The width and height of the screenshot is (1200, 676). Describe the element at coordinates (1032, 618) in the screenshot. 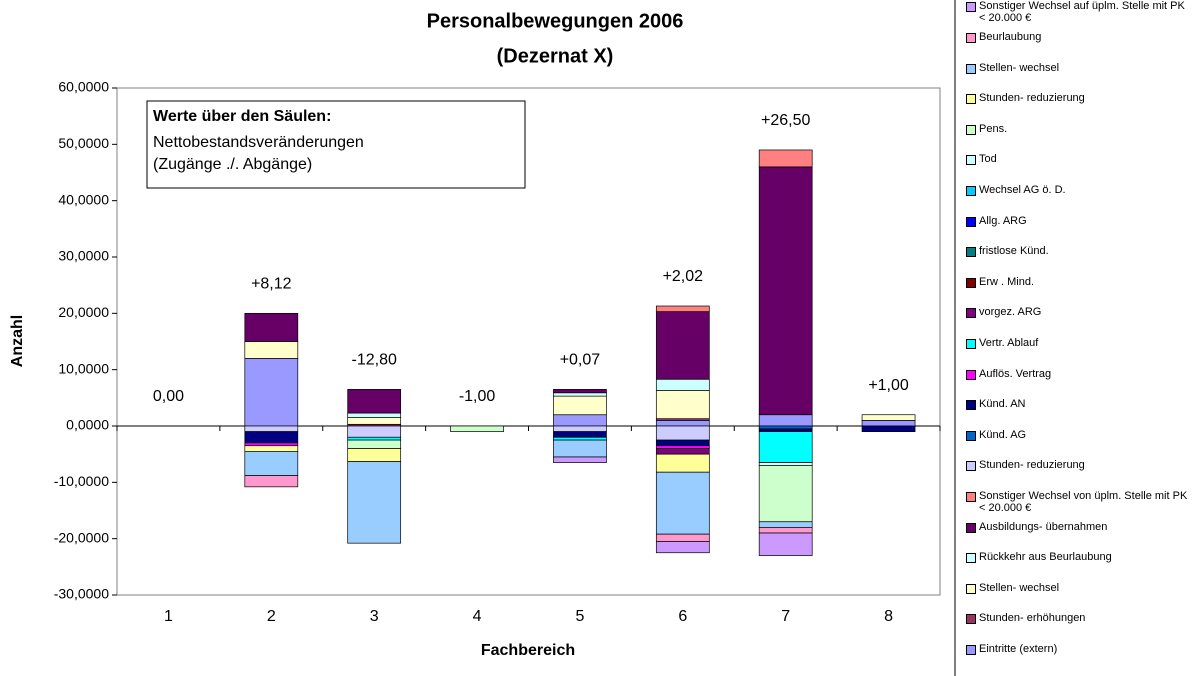

I see `legend-label: Stunden- erhöhungen` at that location.